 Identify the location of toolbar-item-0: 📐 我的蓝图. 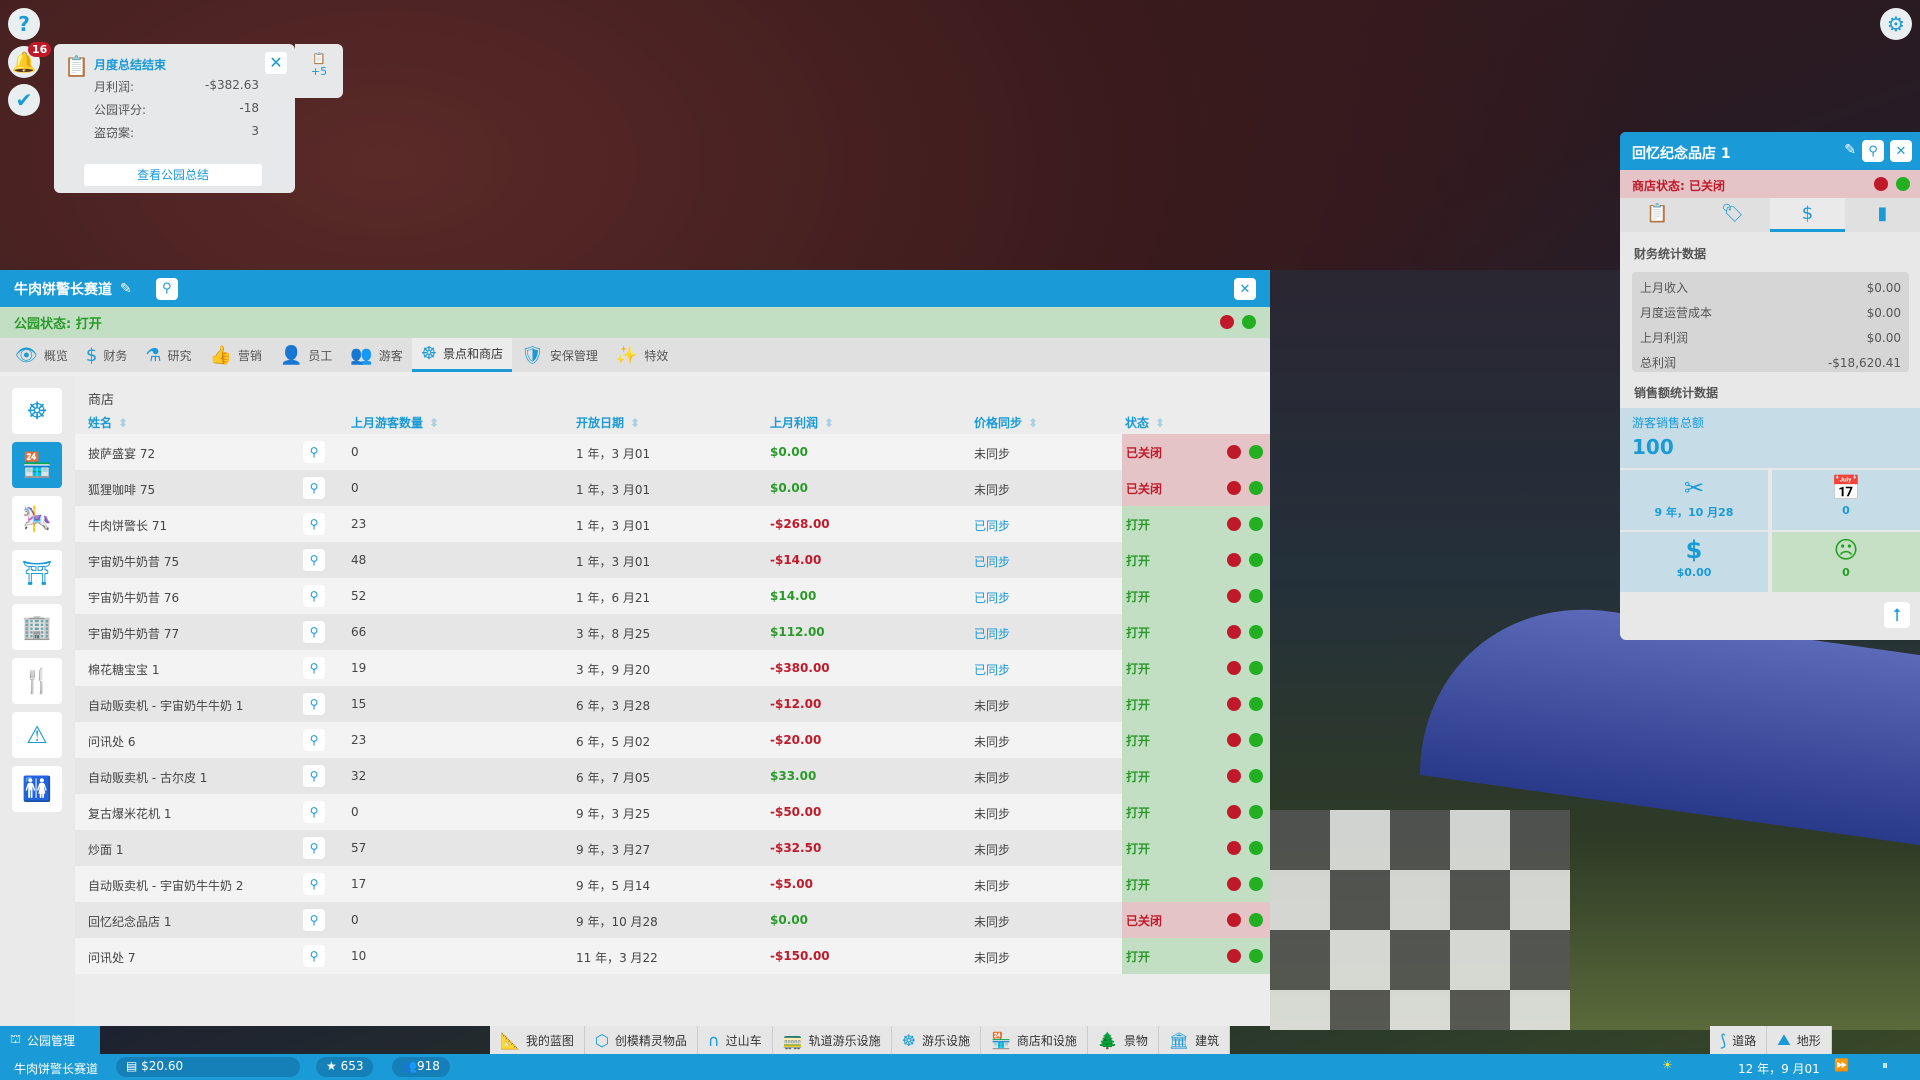
(537, 1040).